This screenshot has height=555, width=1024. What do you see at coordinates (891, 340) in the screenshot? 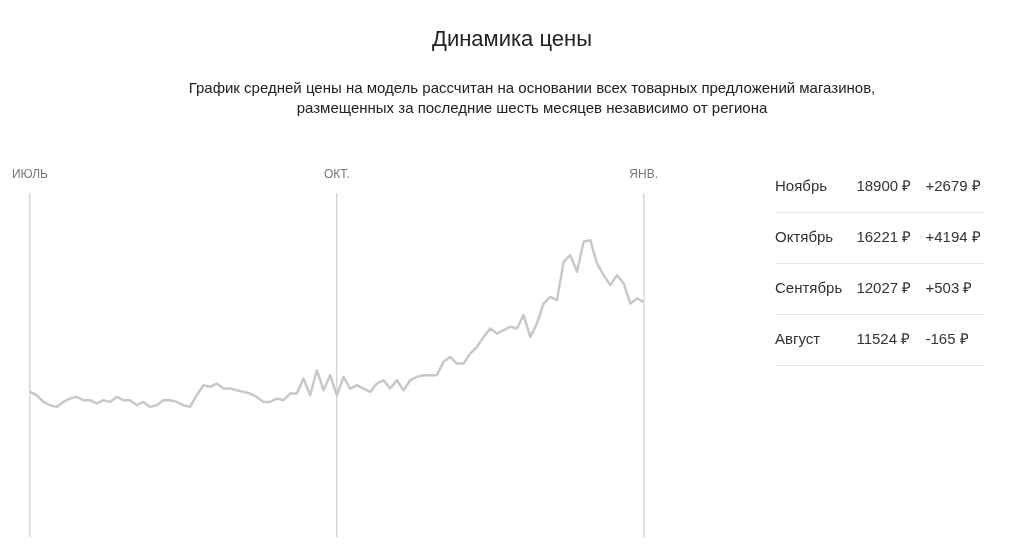
I see `text: 11524 ₽` at bounding box center [891, 340].